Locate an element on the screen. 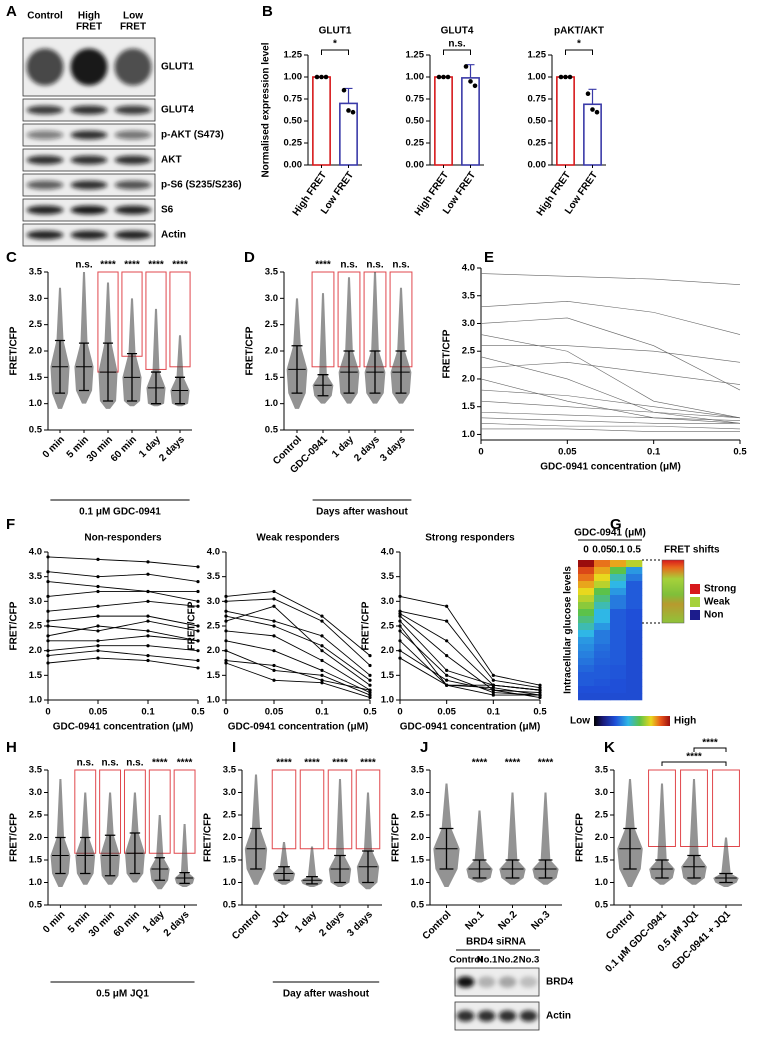 The width and height of the screenshot is (759, 1042). y-tick-label: 4.0 is located at coordinates (213, 552).